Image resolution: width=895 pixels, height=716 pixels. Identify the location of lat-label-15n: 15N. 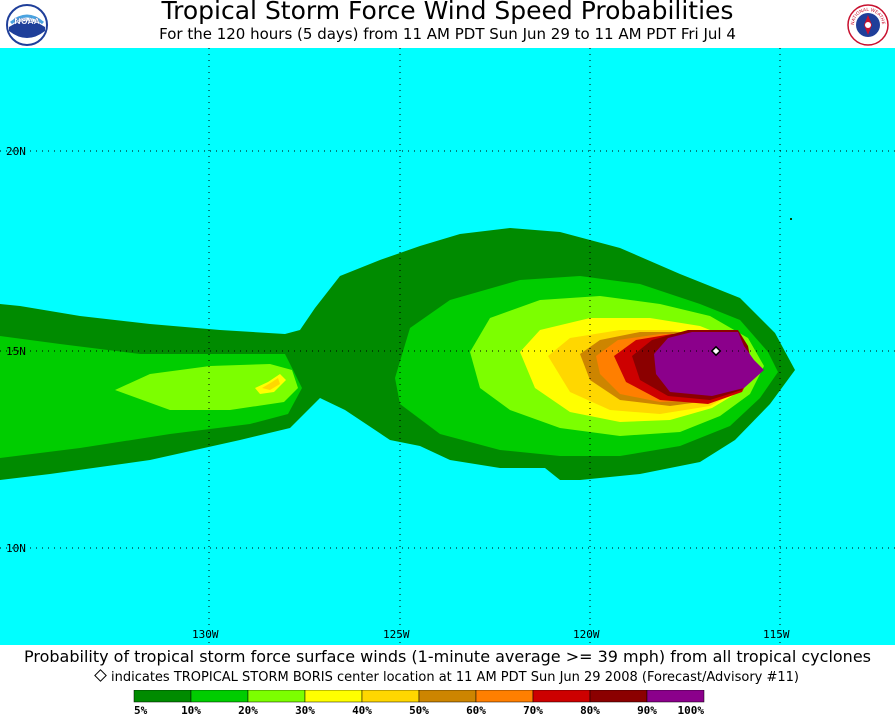
(16, 351).